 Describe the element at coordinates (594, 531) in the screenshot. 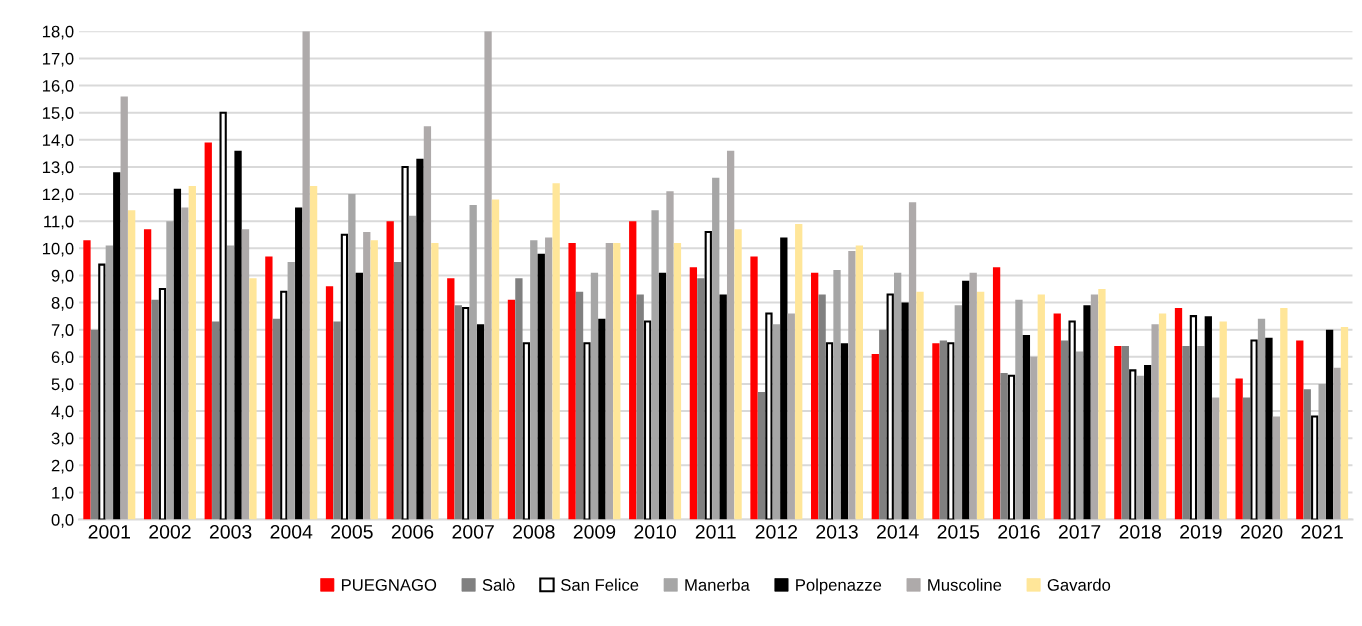

I see `x-tick-label: 2009` at that location.